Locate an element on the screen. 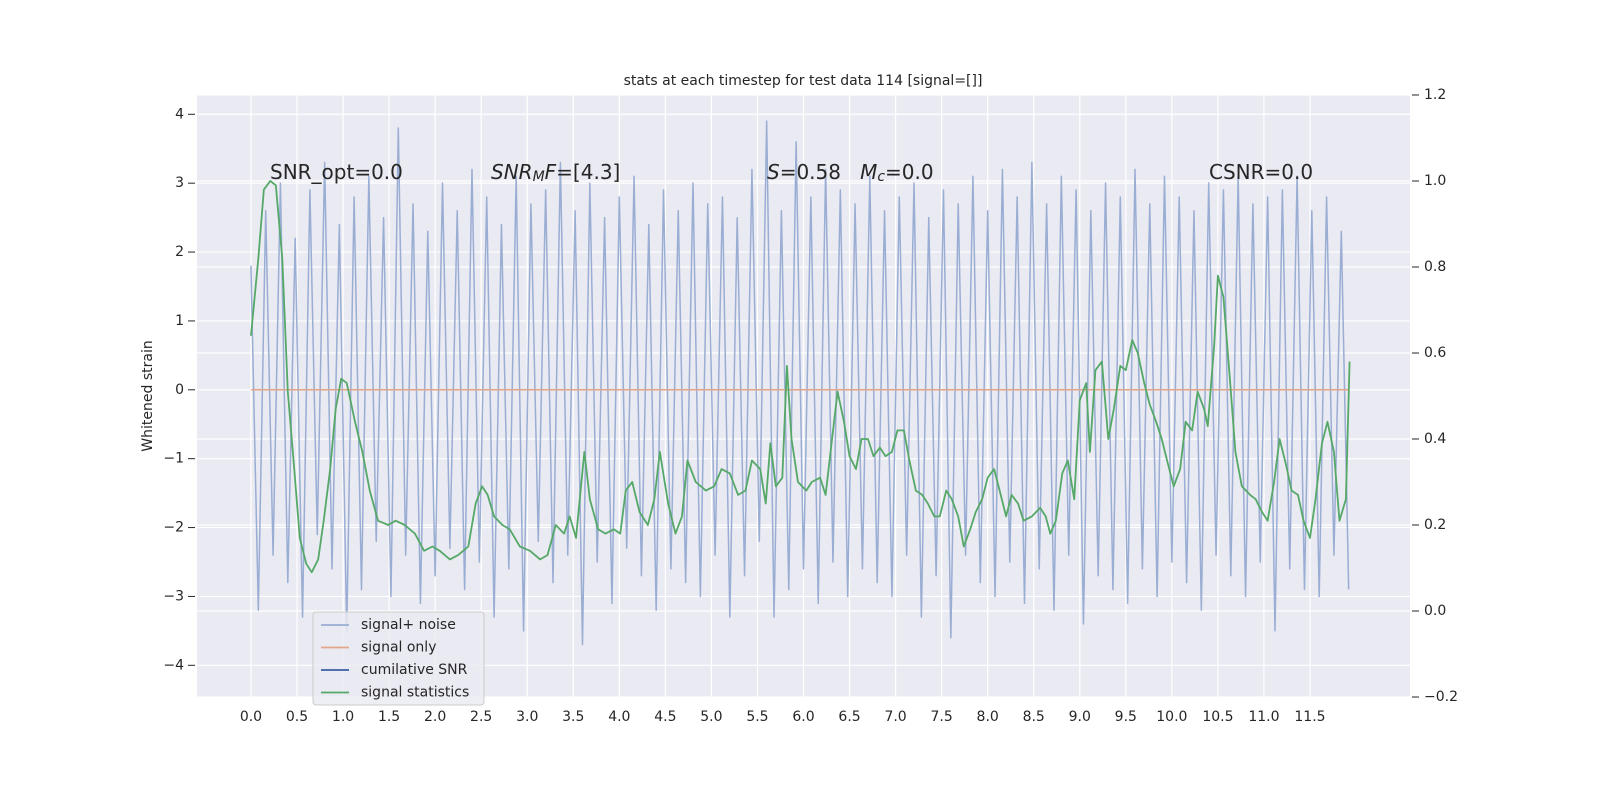 This screenshot has width=1600, height=800. y-axis-label: Whitened strain is located at coordinates (148, 395).